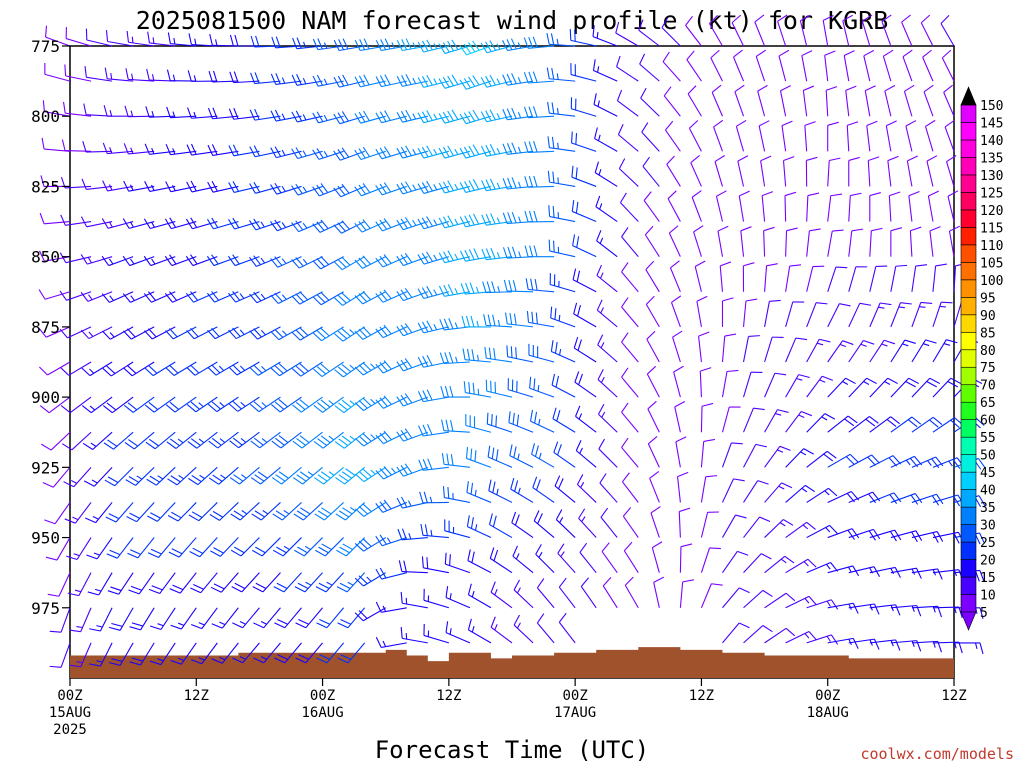  I want to click on colorbar-label: 5, so click(984, 613).